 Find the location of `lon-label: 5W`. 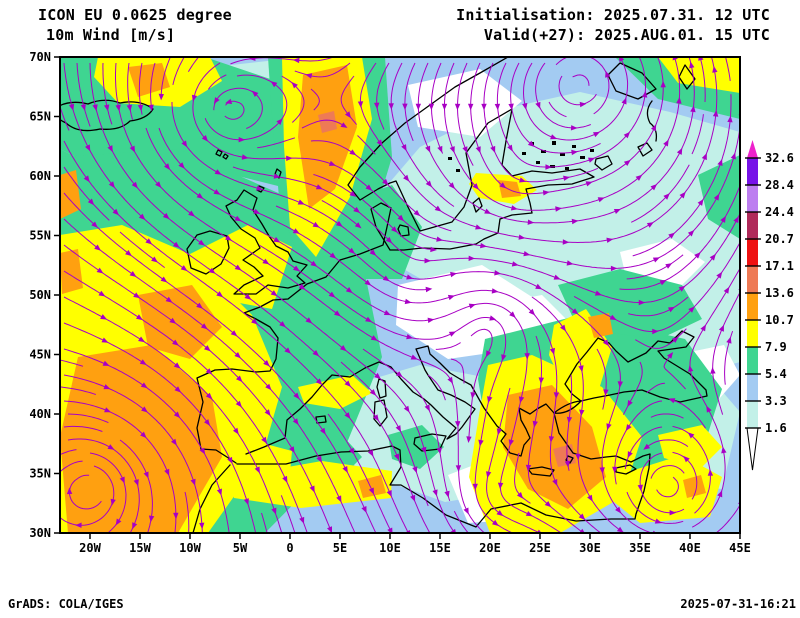

lon-label: 5W is located at coordinates (240, 548).